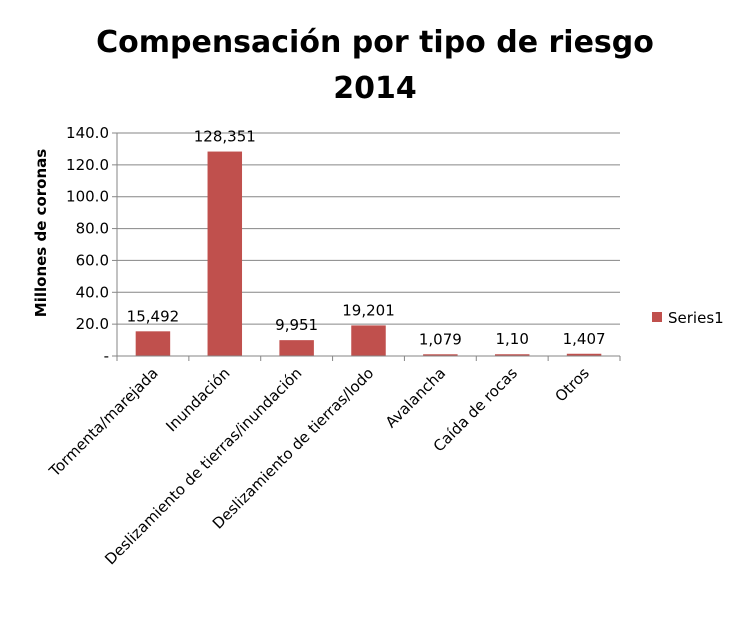 Image resolution: width=750 pixels, height=636 pixels. Describe the element at coordinates (696, 318) in the screenshot. I see `legend-entry: Series1` at that location.